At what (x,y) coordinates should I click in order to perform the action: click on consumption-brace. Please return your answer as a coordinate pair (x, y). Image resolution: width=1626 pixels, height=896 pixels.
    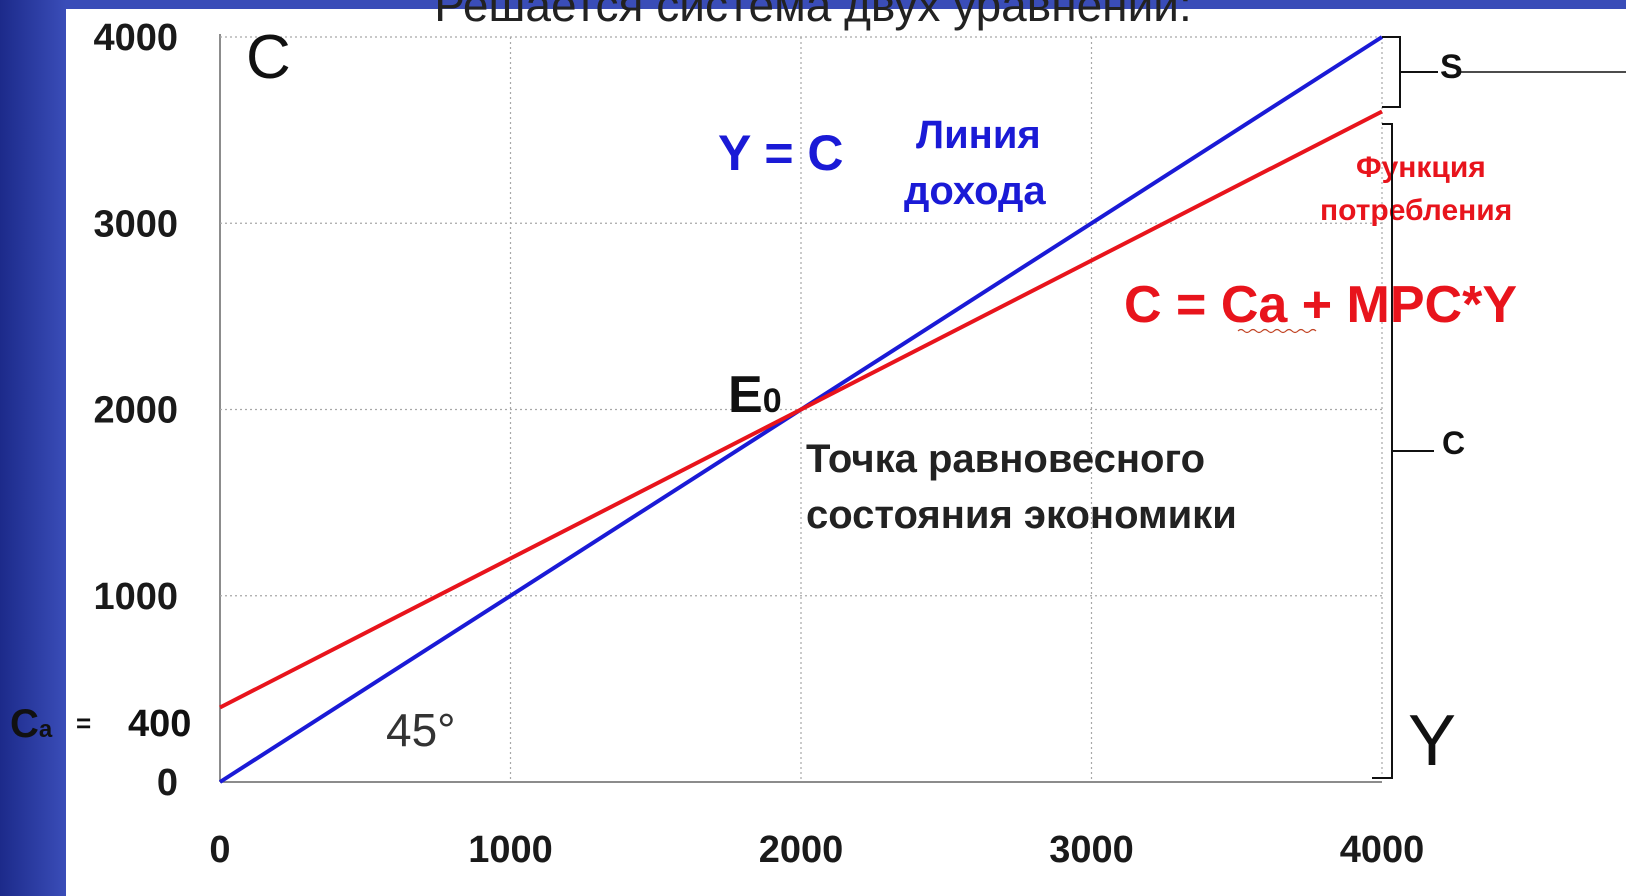
    Looking at the image, I should click on (1403, 451).